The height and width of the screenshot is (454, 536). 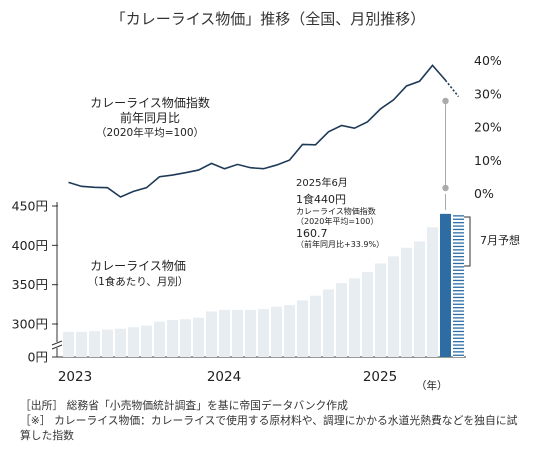 I want to click on right-axis: 0% 10% 20% 30% 40%, so click(x=488, y=127).